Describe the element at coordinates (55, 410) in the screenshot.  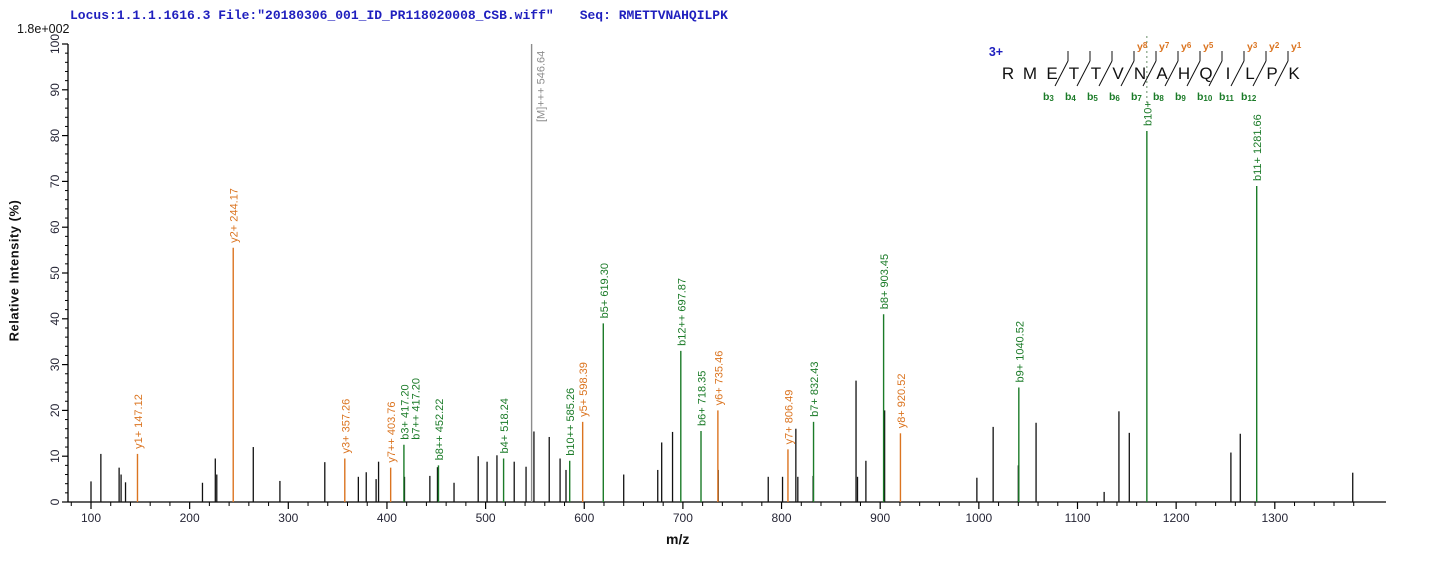
I see `y-tick-label: 20` at that location.